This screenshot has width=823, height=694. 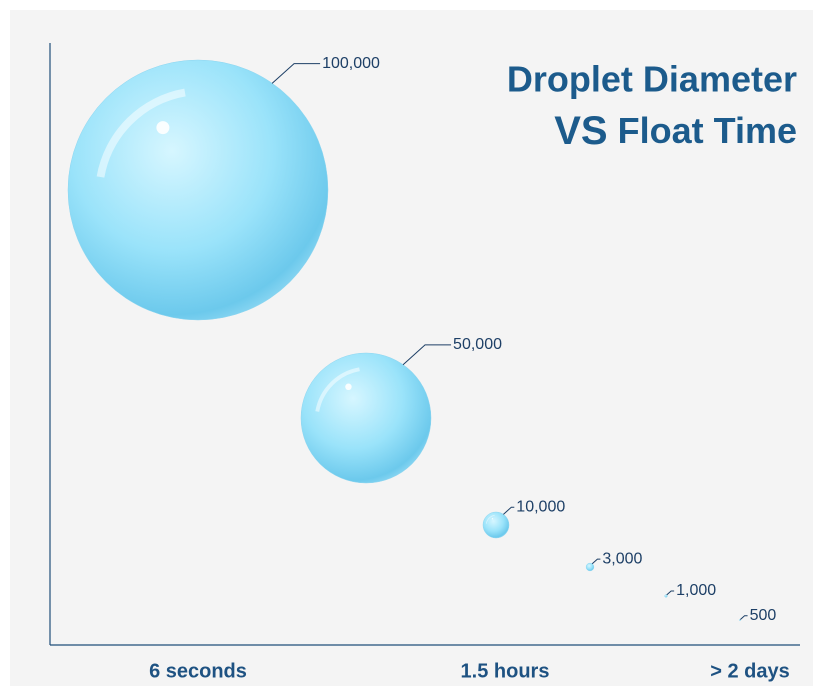 What do you see at coordinates (763, 615) in the screenshot?
I see `value-label: 500` at bounding box center [763, 615].